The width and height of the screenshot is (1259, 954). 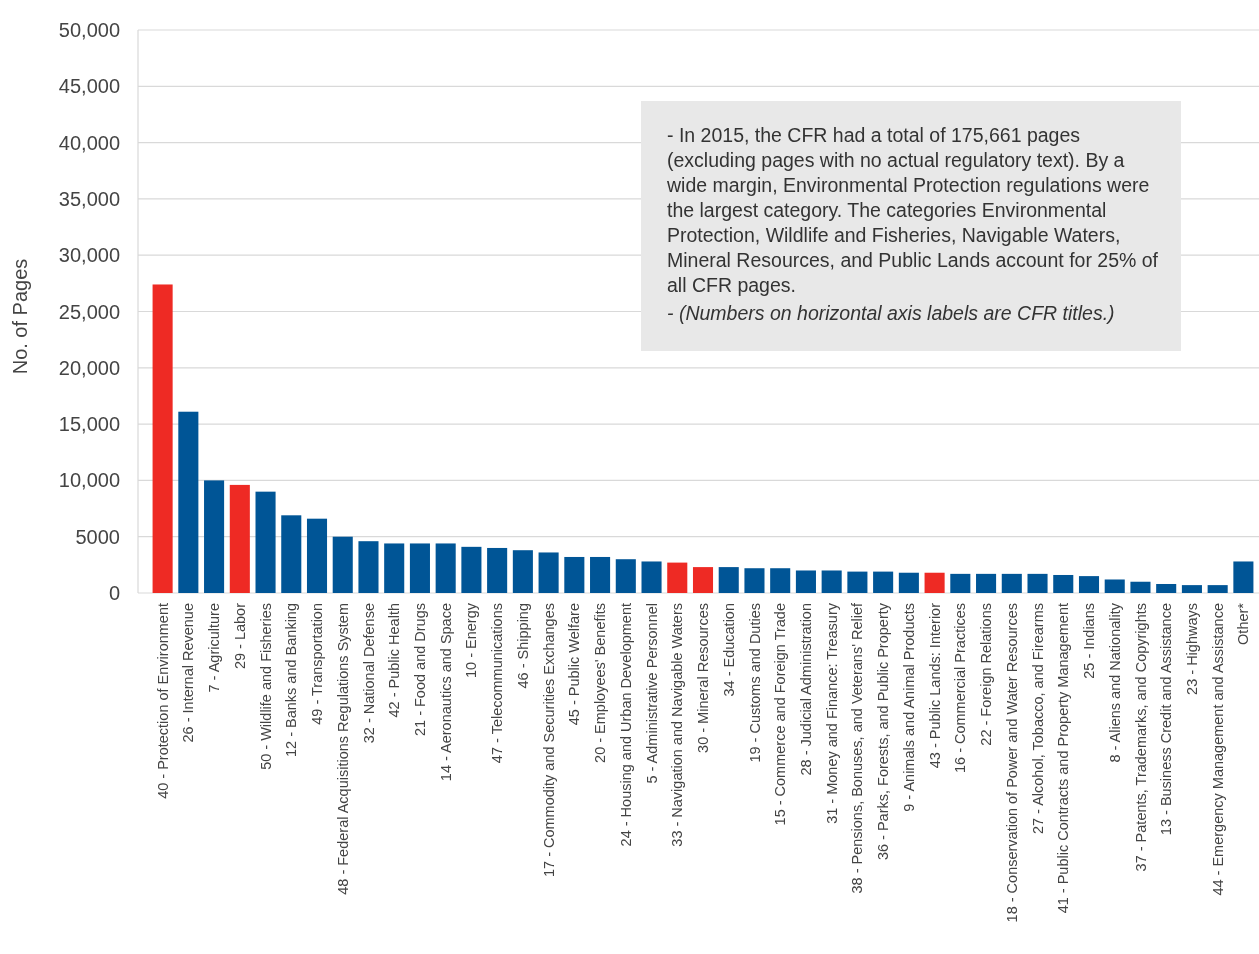 What do you see at coordinates (291, 680) in the screenshot?
I see `x-tick-label: 12 - Banks and Banking` at bounding box center [291, 680].